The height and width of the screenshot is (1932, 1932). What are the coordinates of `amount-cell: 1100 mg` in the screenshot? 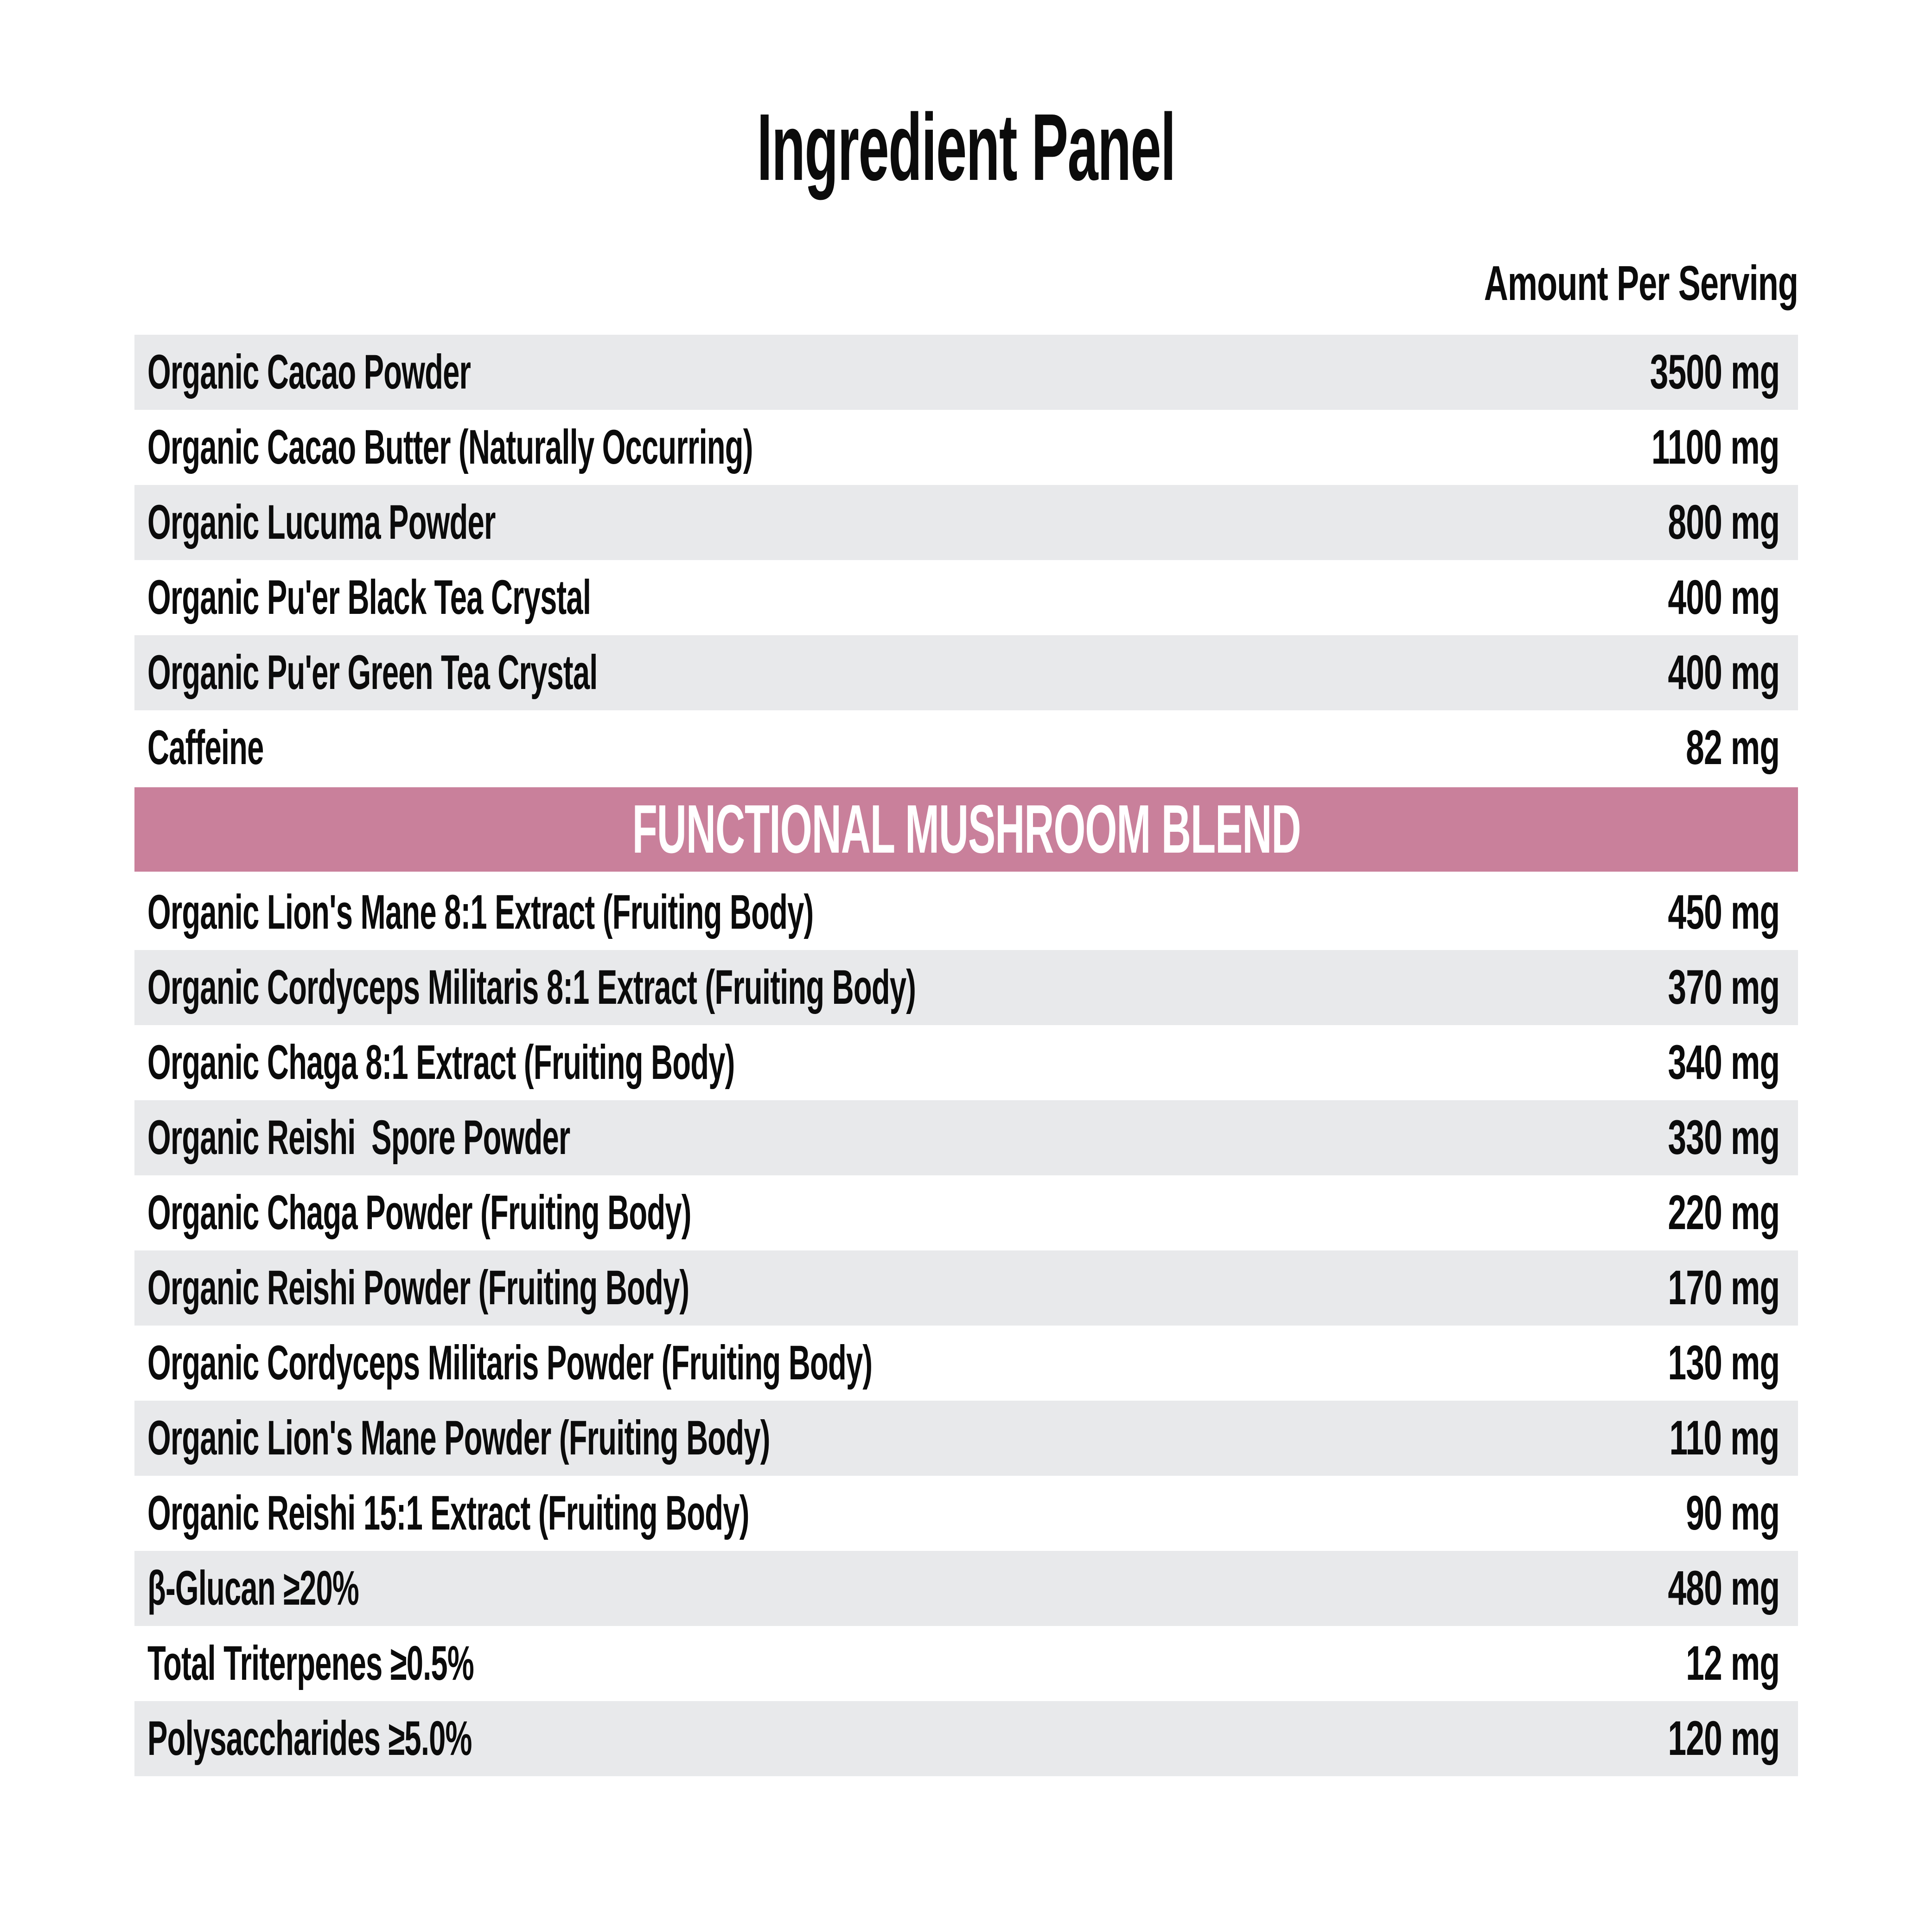 It's located at (1686, 447).